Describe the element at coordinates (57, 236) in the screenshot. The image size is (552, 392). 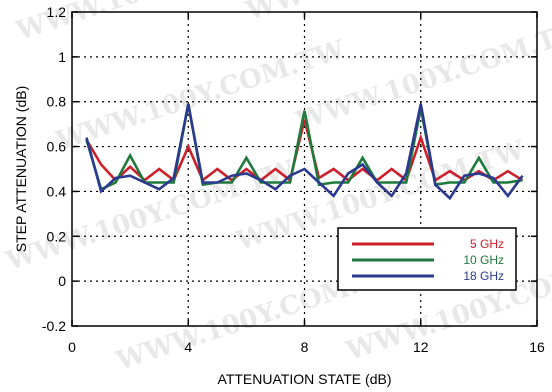
I see `y-tick-label: 0.2` at that location.